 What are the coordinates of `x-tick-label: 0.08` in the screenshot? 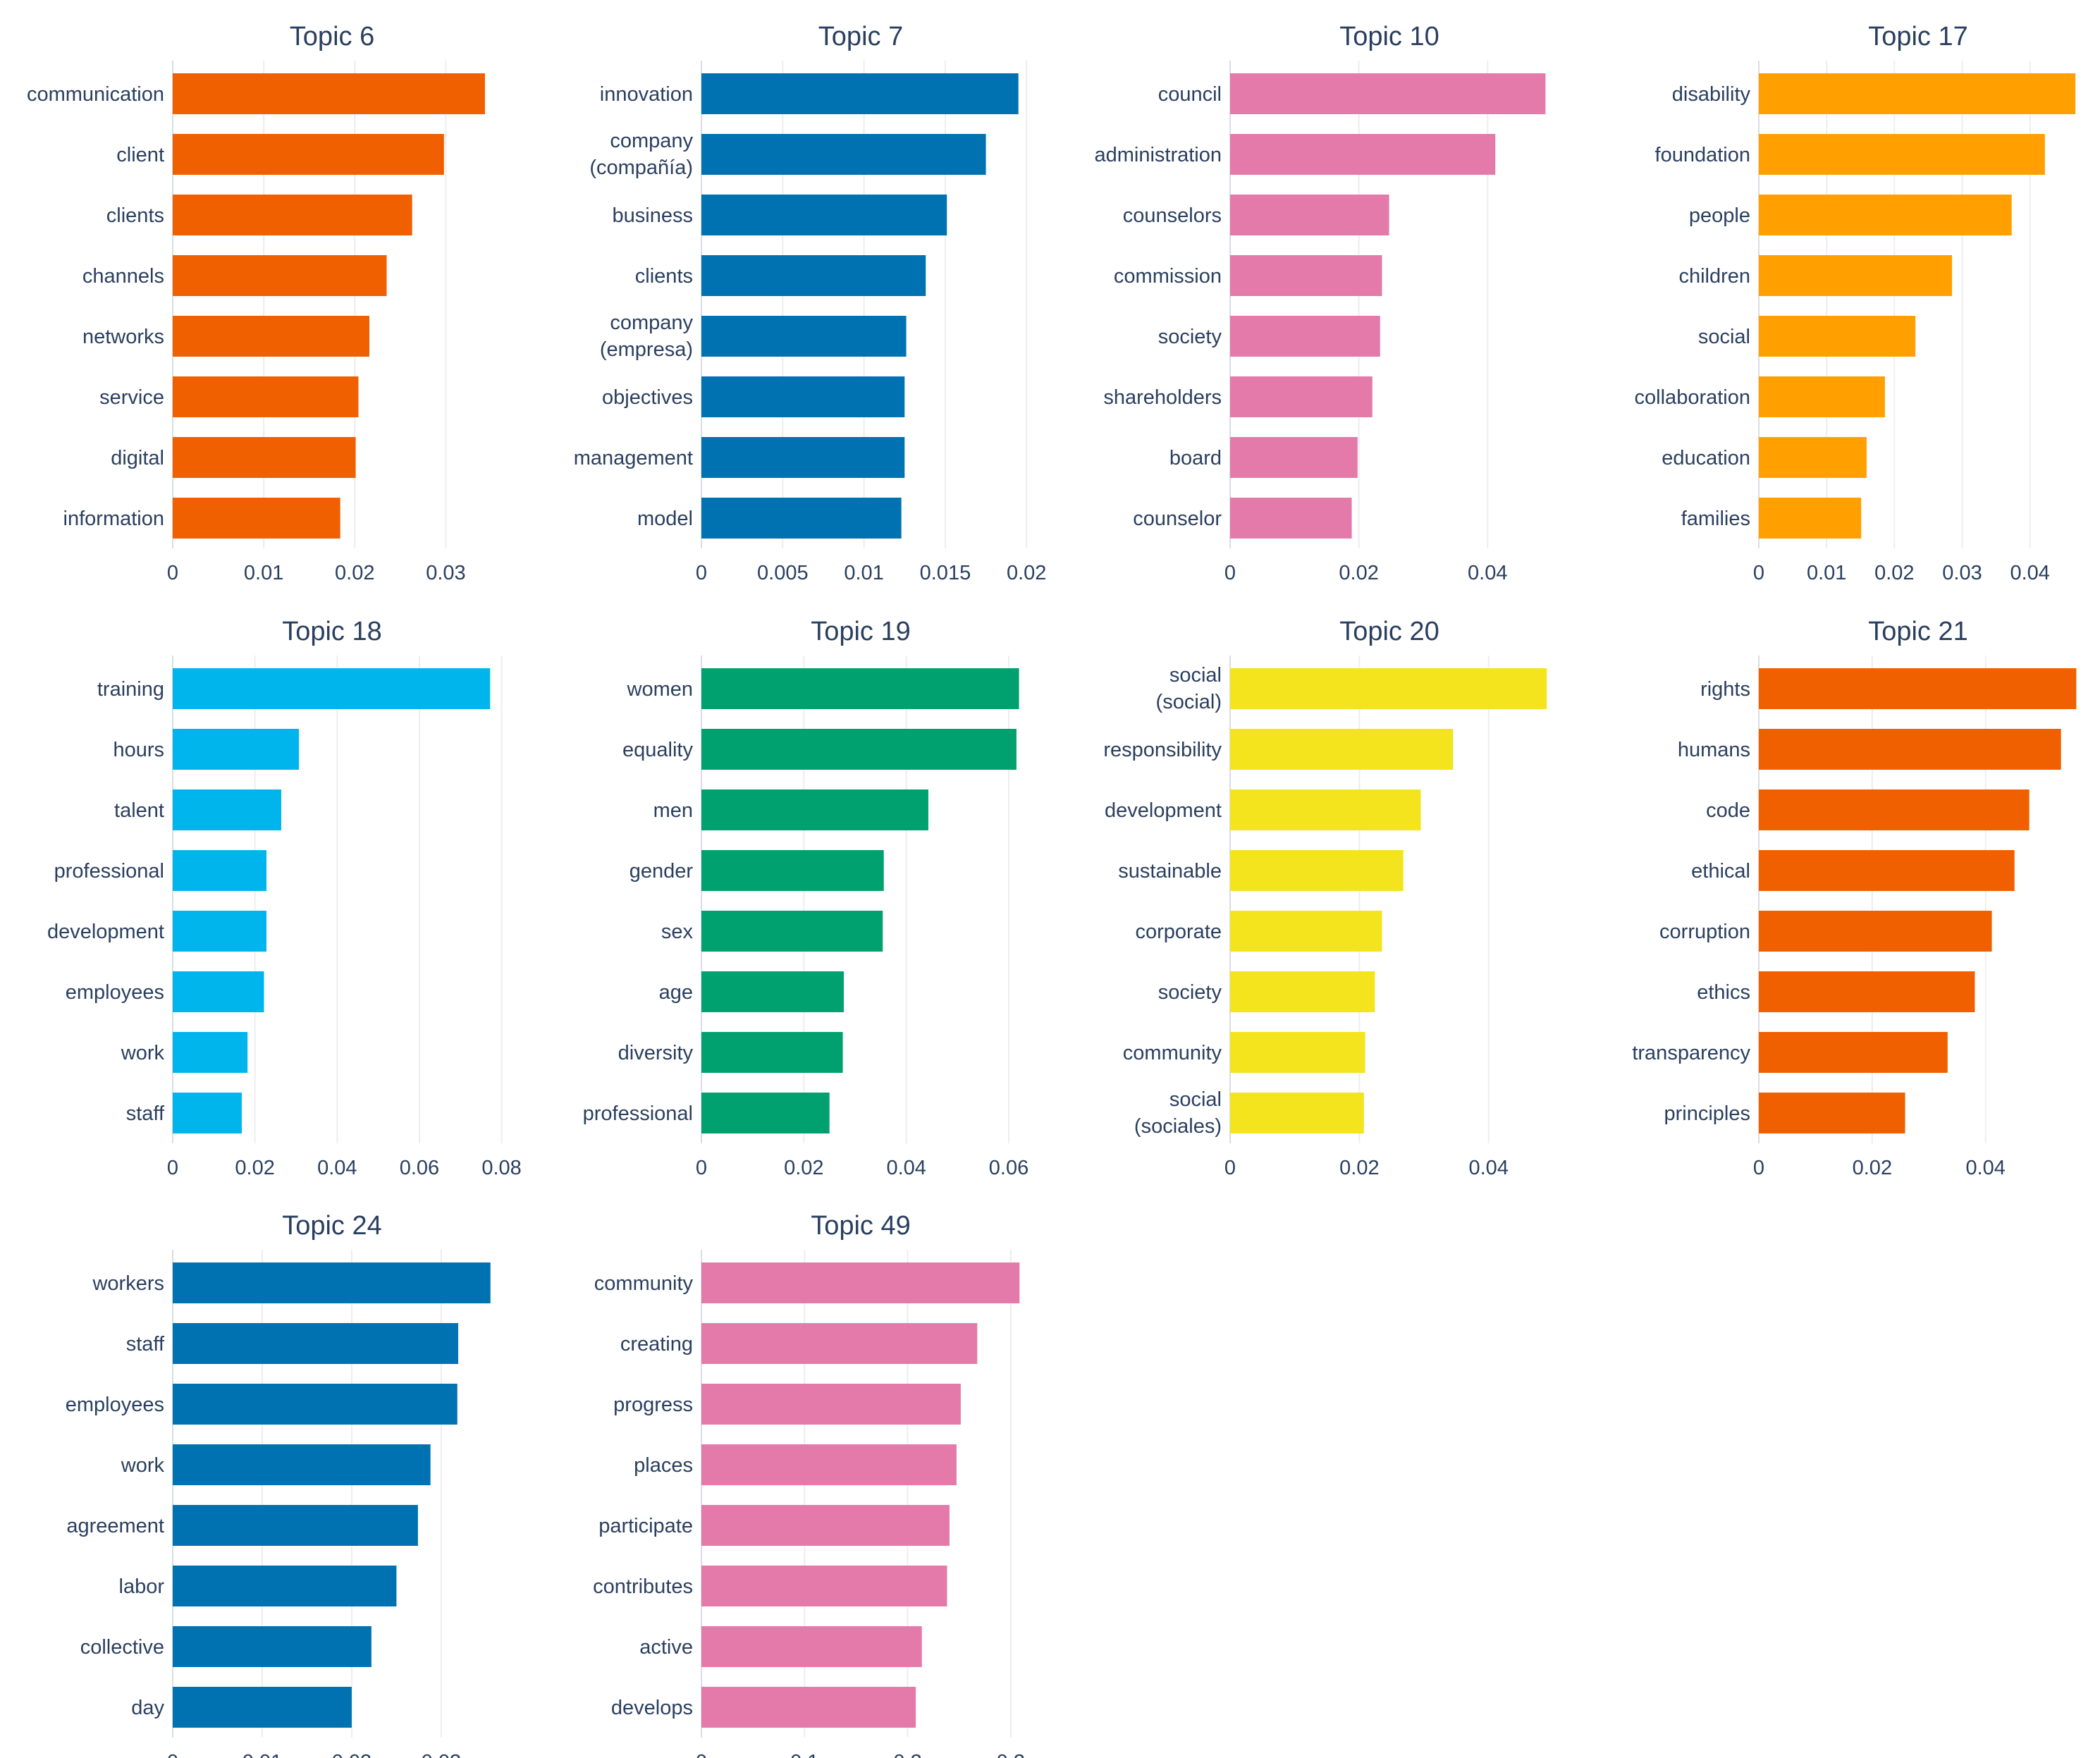 It's located at (501, 1168).